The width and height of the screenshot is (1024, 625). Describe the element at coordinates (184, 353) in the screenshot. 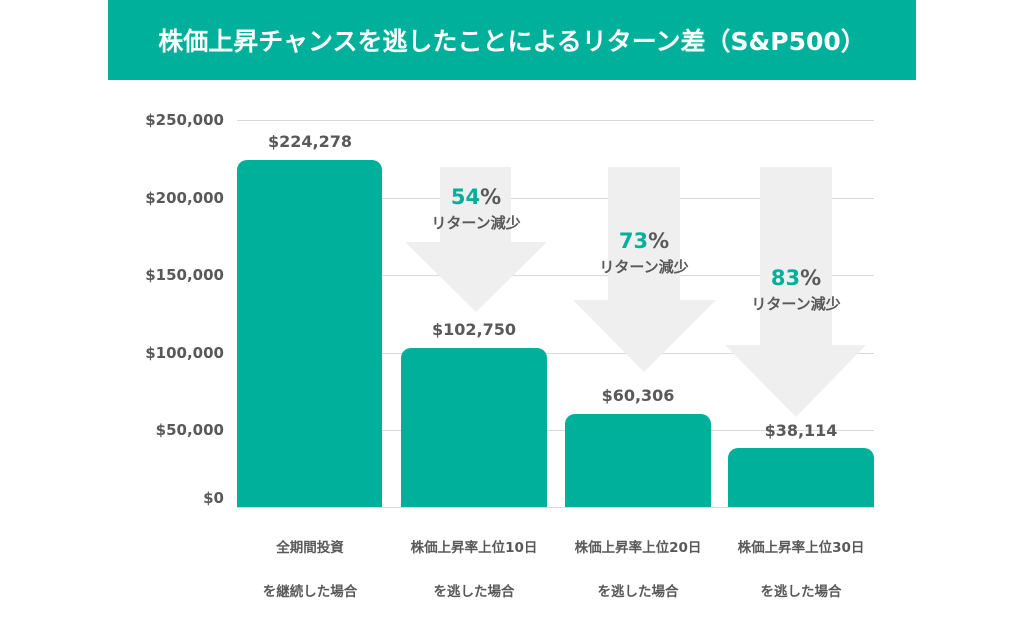

I see `y-tick-label: $100,000` at that location.